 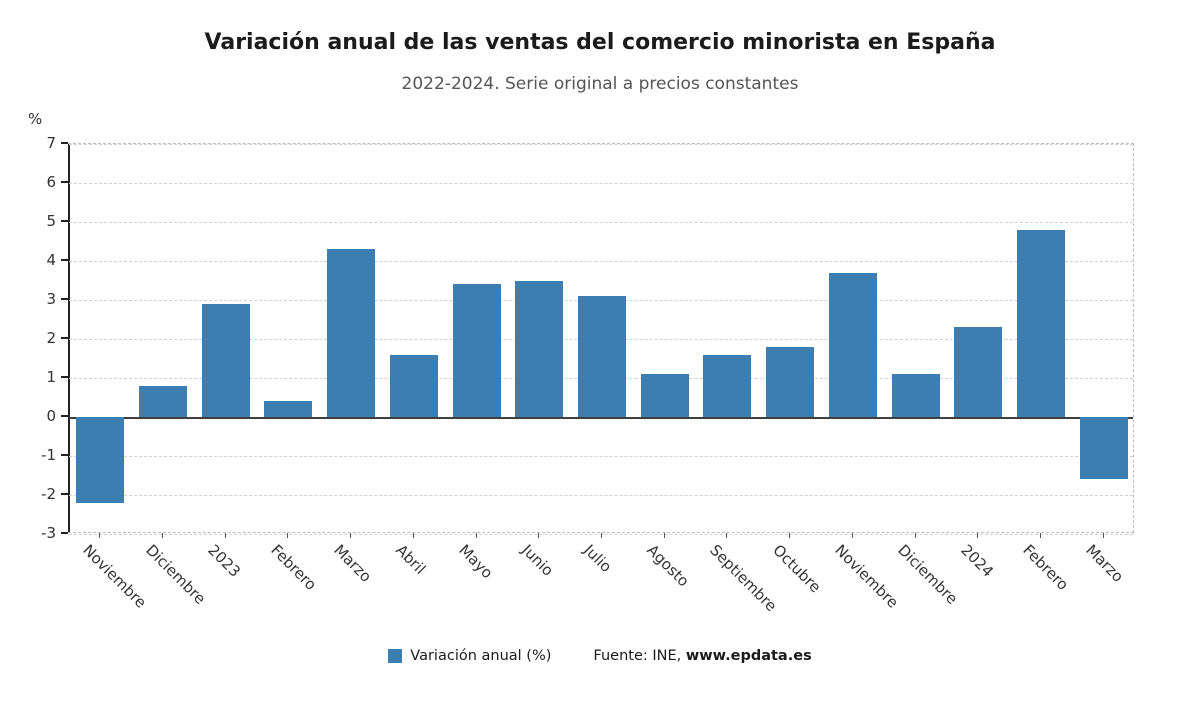 I want to click on x-tick-label: Junio, so click(x=537, y=560).